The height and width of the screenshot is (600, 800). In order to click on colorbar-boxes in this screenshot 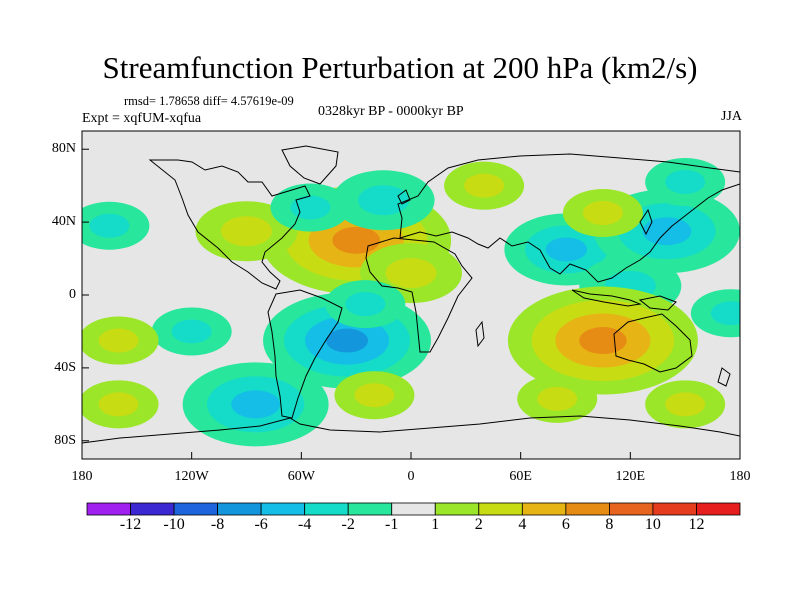, I will do `click(413, 509)`.